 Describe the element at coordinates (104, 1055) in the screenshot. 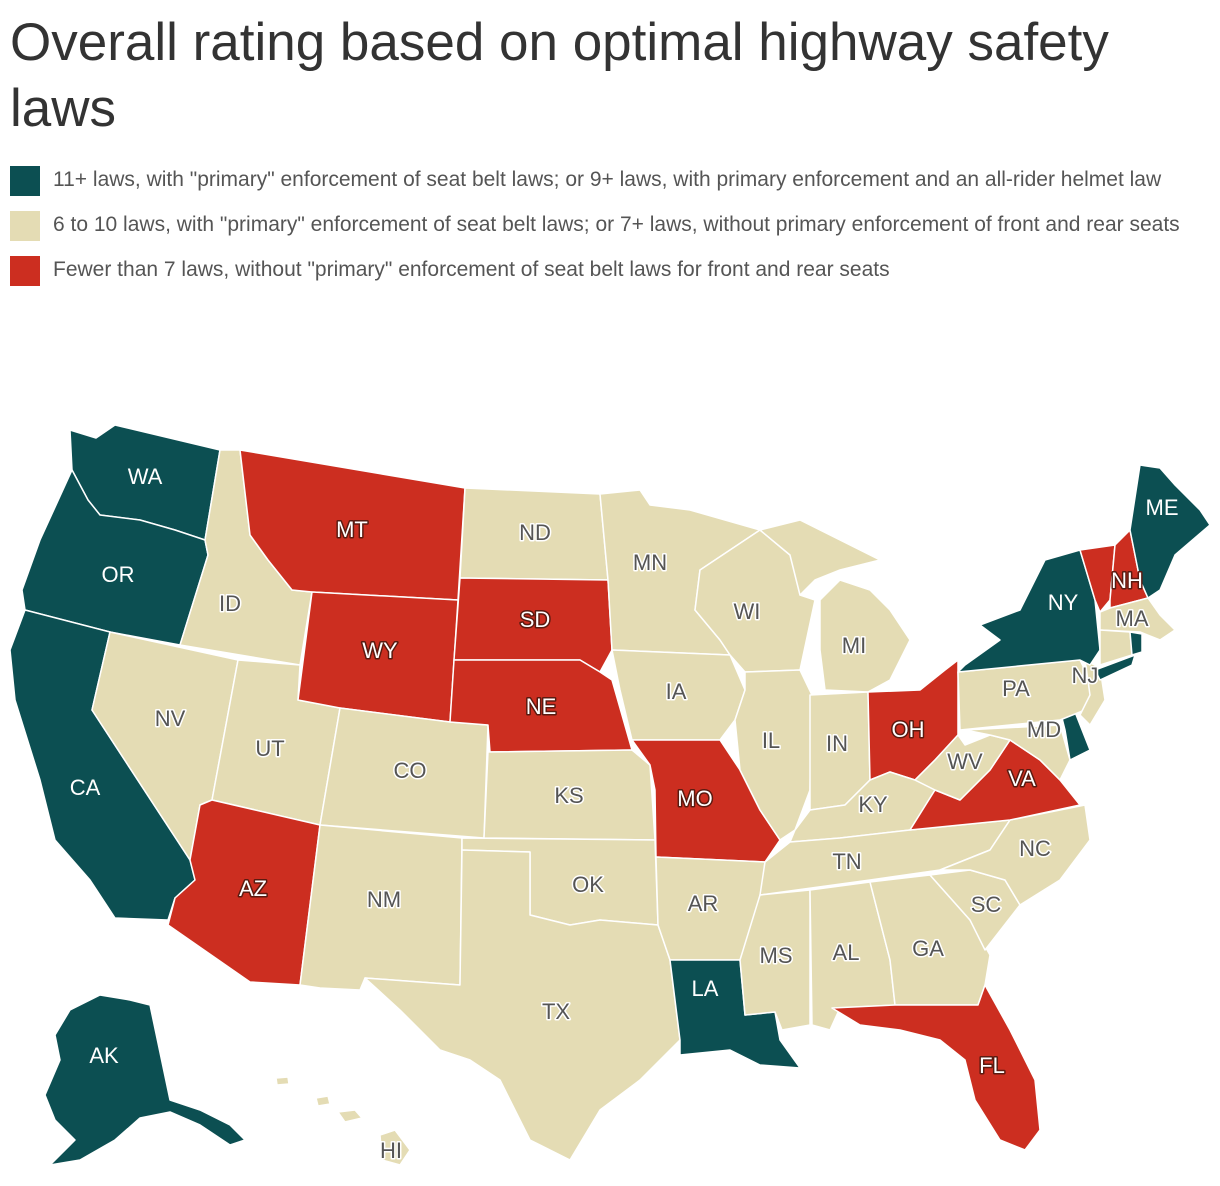

I see `label-ak: AK` at that location.